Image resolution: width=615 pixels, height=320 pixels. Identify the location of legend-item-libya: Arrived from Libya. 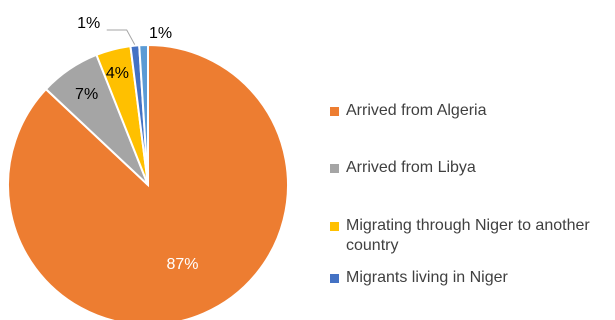
(472, 168).